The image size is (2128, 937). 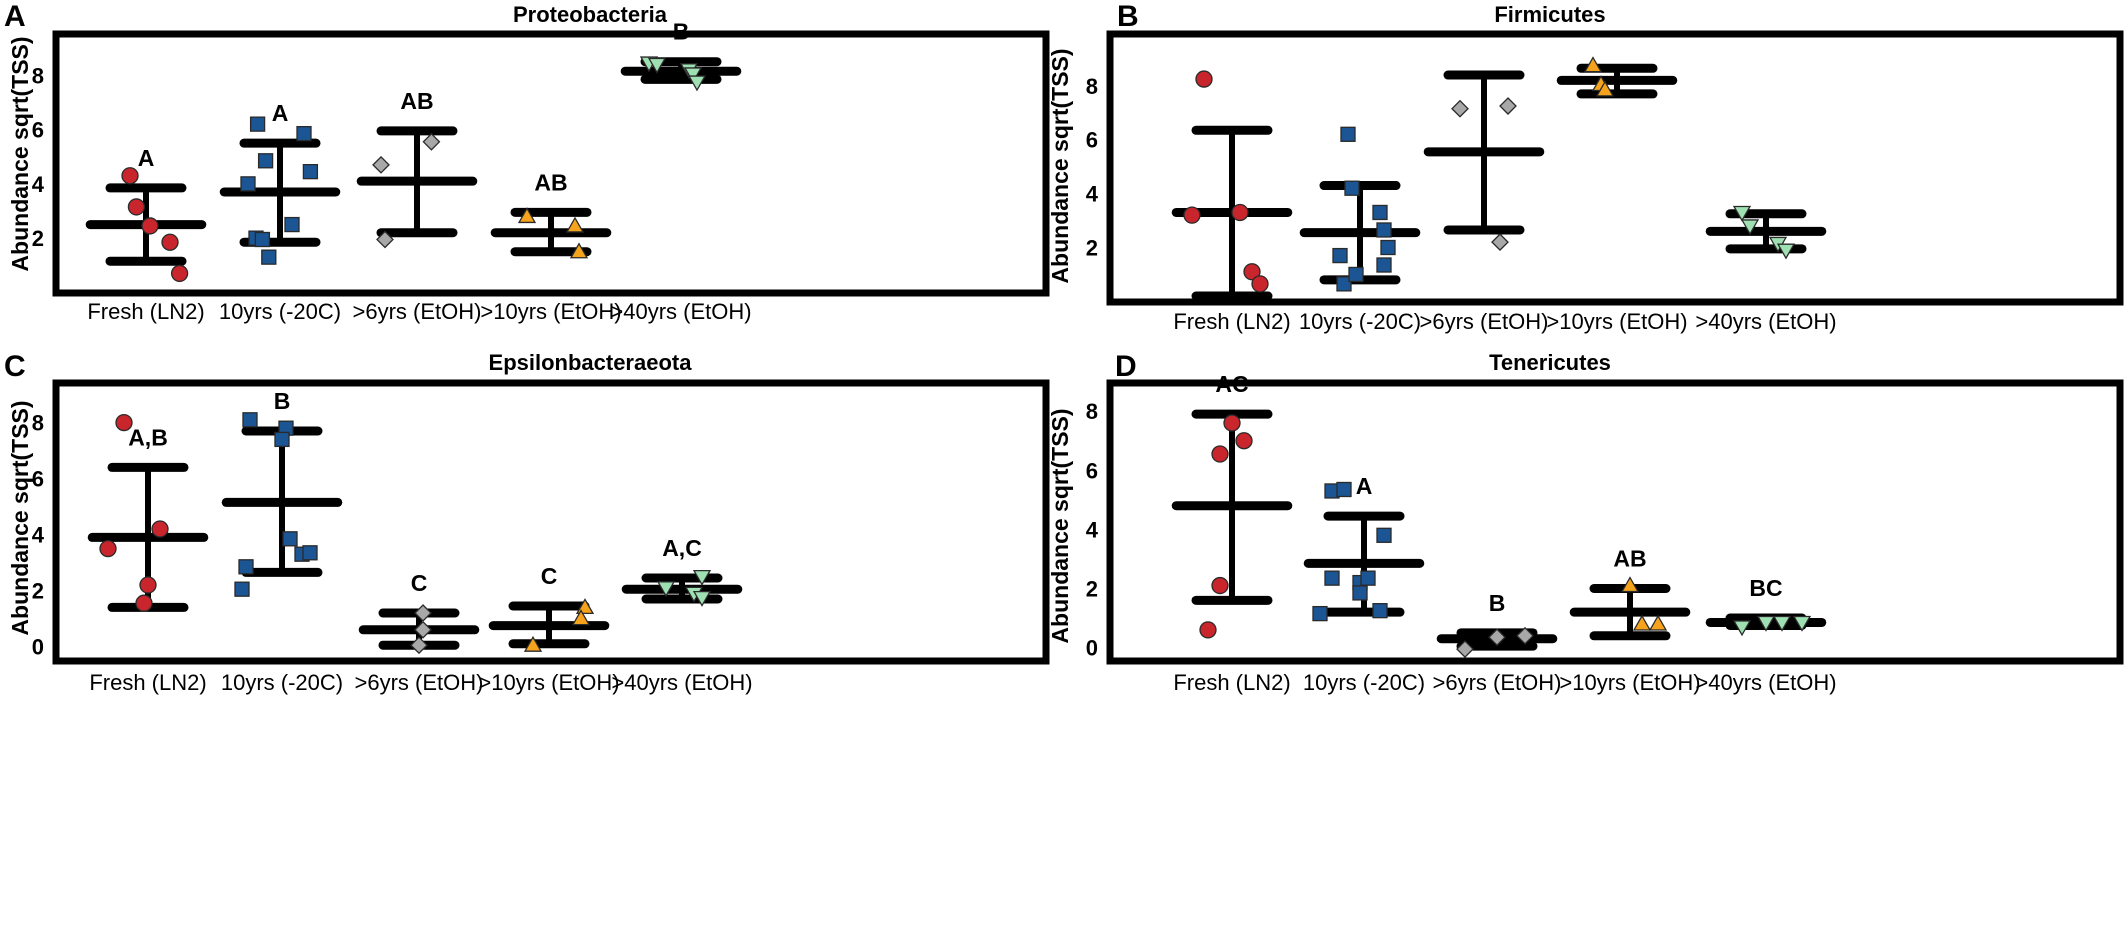 I want to click on panel-title: Epsilonbacteraeota, so click(x=591, y=362).